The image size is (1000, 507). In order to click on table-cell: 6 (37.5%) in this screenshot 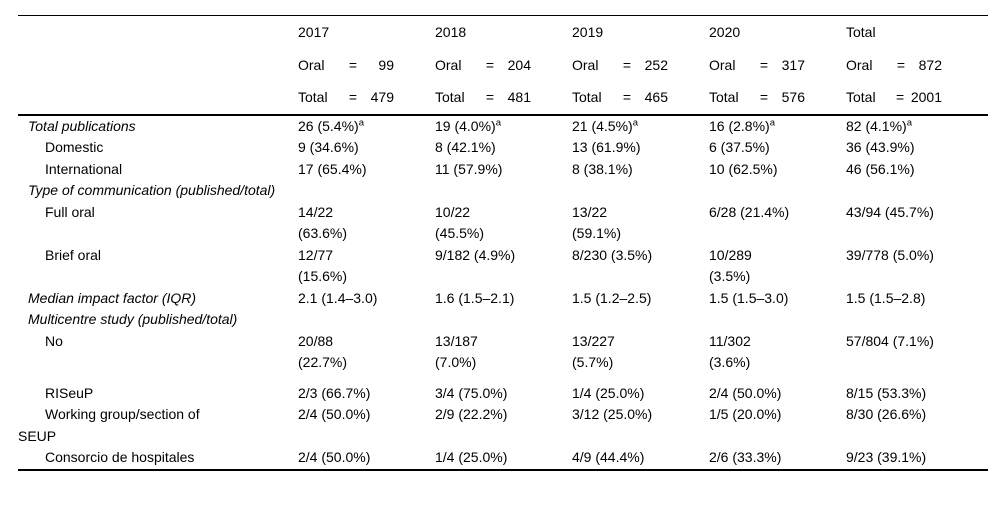, I will do `click(777, 148)`.